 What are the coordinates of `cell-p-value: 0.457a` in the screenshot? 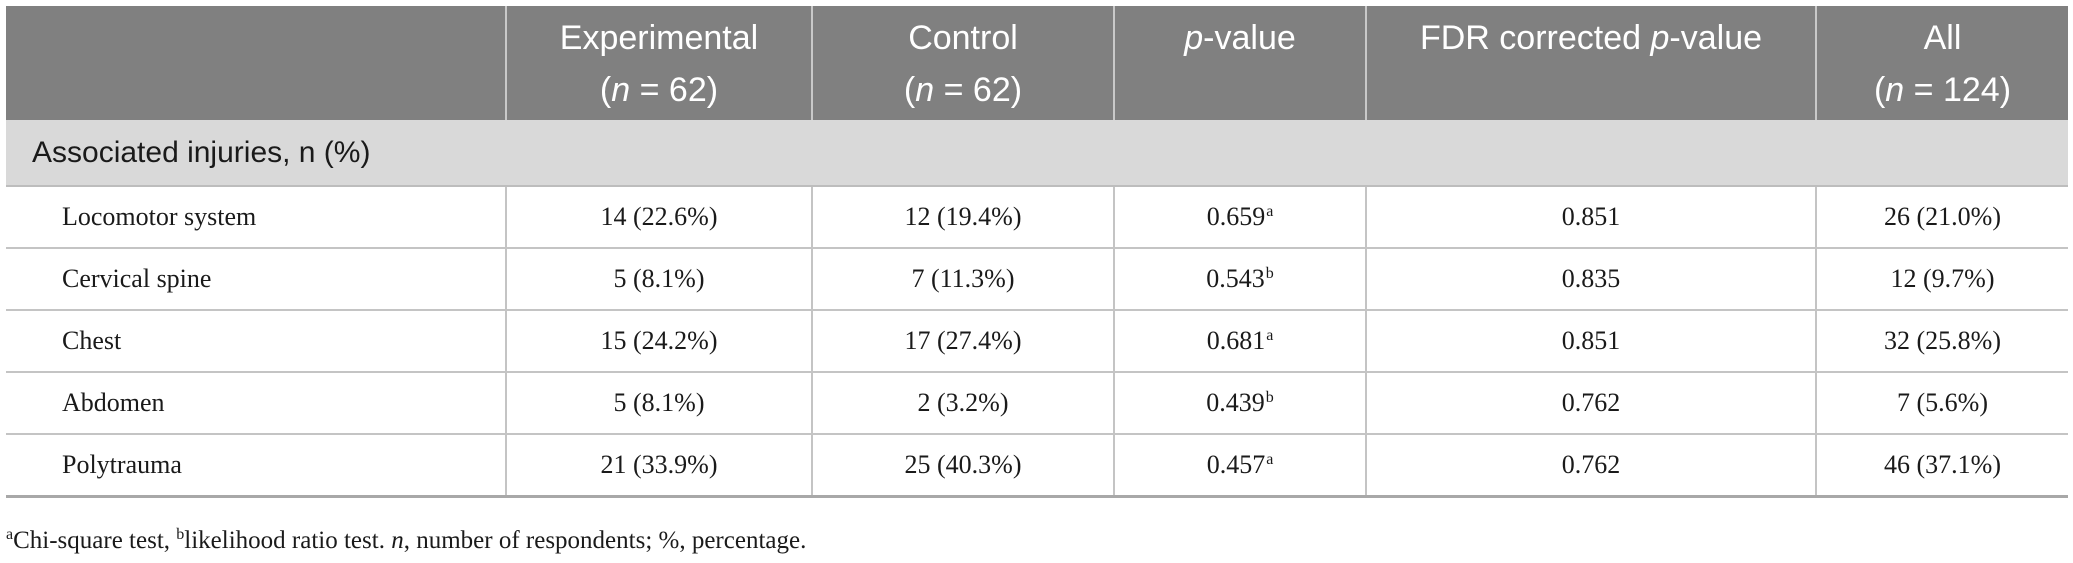 It's located at (1240, 466).